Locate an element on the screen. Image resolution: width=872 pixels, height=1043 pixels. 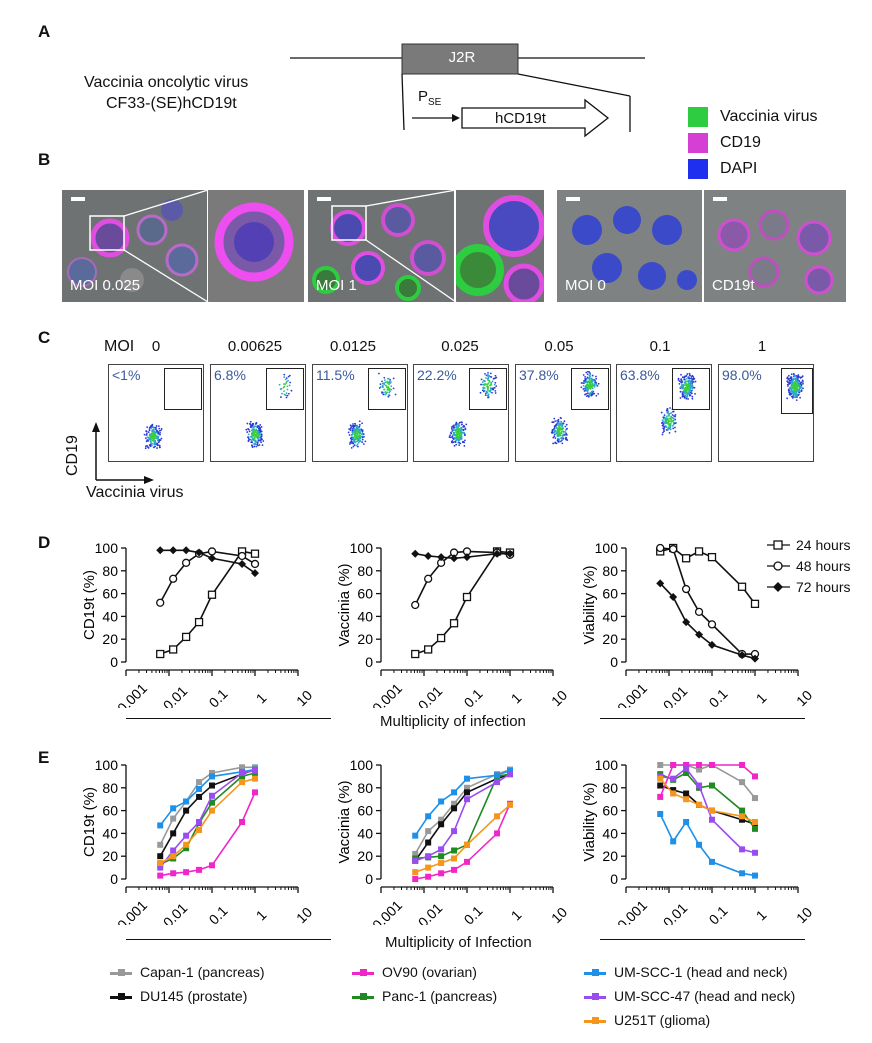
flow-plot: <1% is located at coordinates (156, 413).